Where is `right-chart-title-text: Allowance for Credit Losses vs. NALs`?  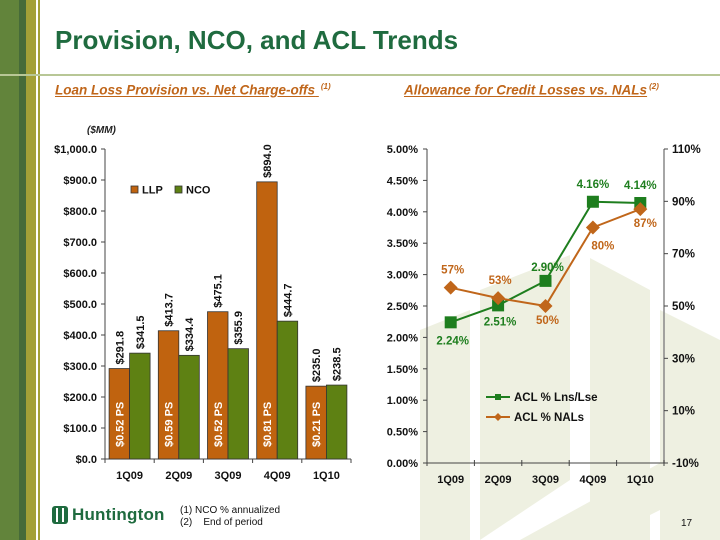
right-chart-title-text: Allowance for Credit Losses vs. NALs is located at coordinates (526, 90).